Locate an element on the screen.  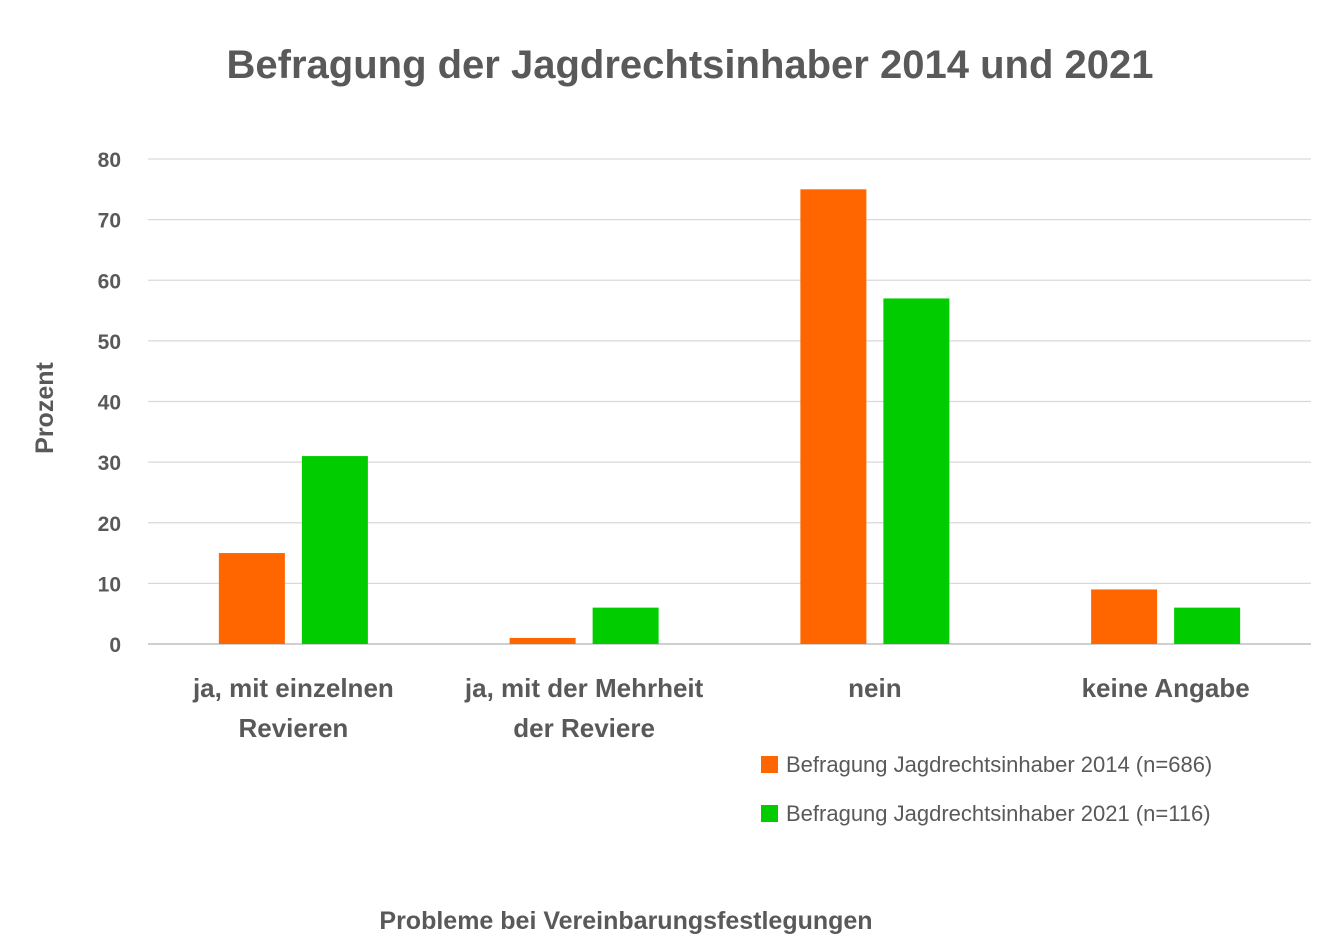
y-tick-label: 70 is located at coordinates (109, 221).